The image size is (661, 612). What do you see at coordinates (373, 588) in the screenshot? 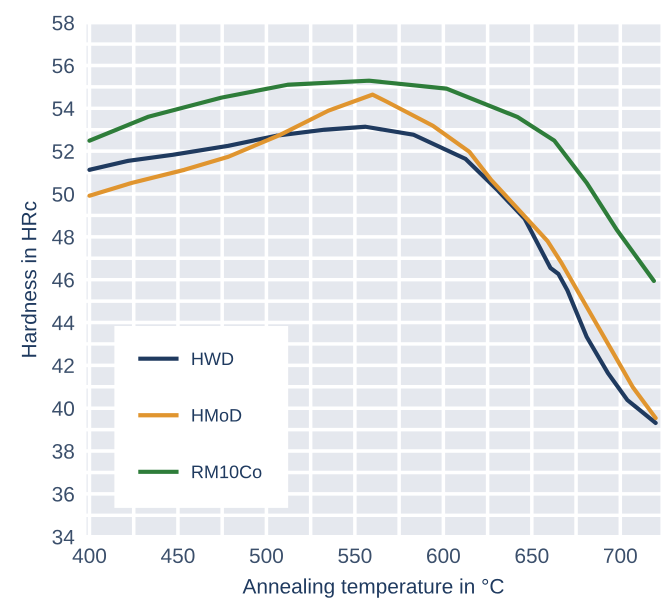
I see `x-axis-title: Annealing temperature in °C` at bounding box center [373, 588].